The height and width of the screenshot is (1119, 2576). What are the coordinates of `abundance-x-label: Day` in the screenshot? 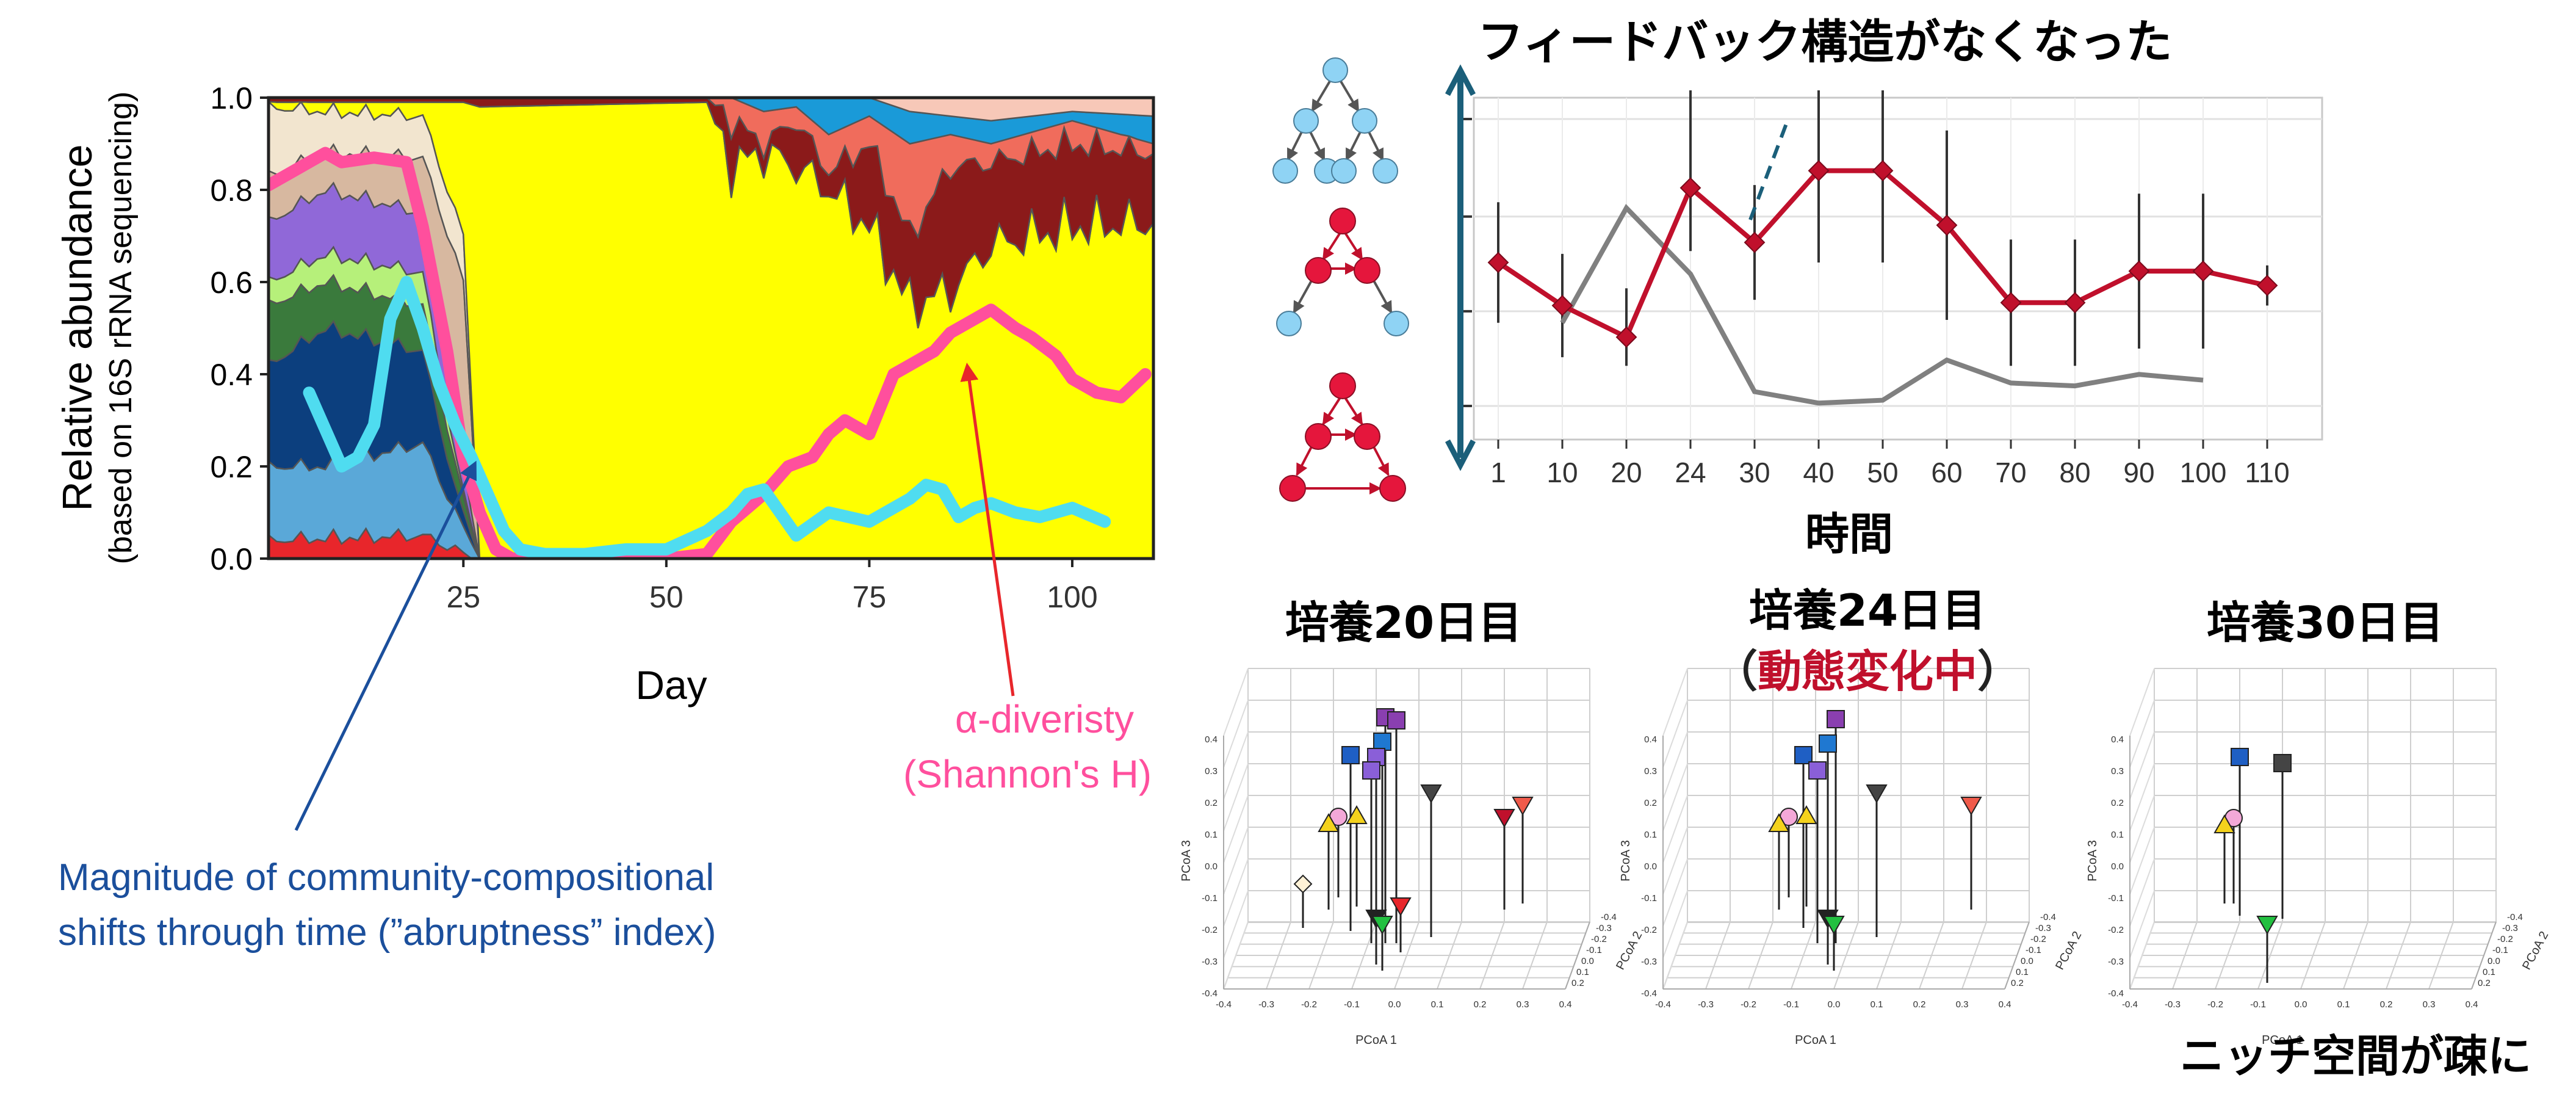 It's located at (671, 685).